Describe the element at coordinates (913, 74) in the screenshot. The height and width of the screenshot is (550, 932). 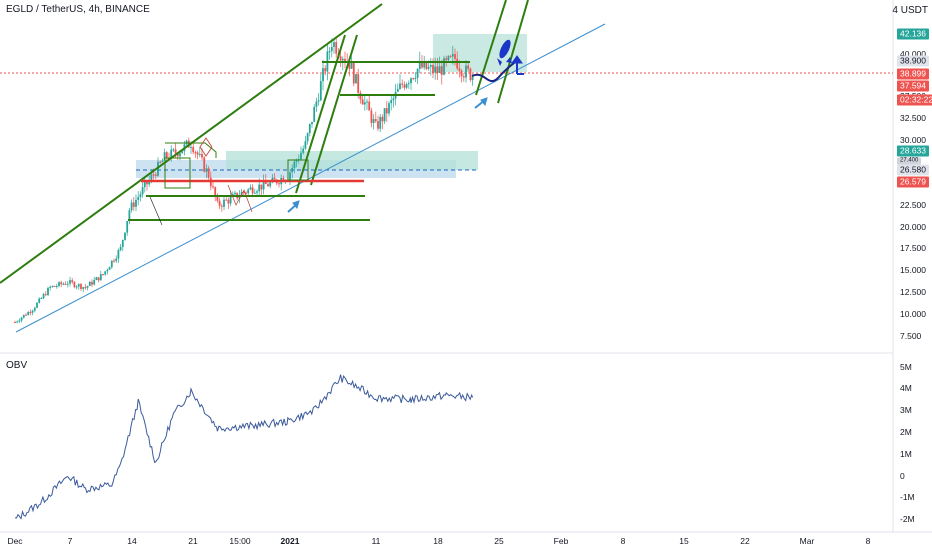
I see `price-badge-last: 38.899` at that location.